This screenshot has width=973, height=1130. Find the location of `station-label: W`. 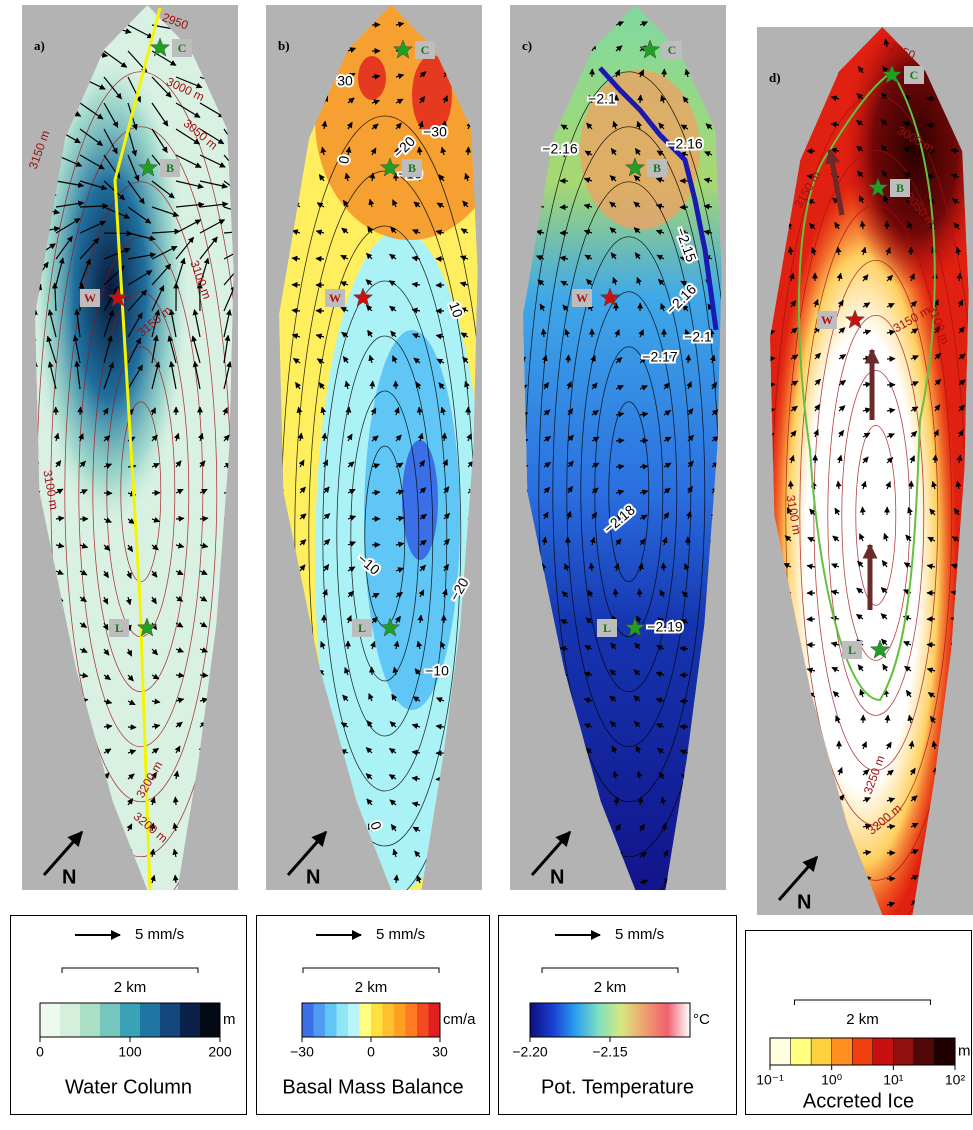

station-label: W is located at coordinates (827, 320).